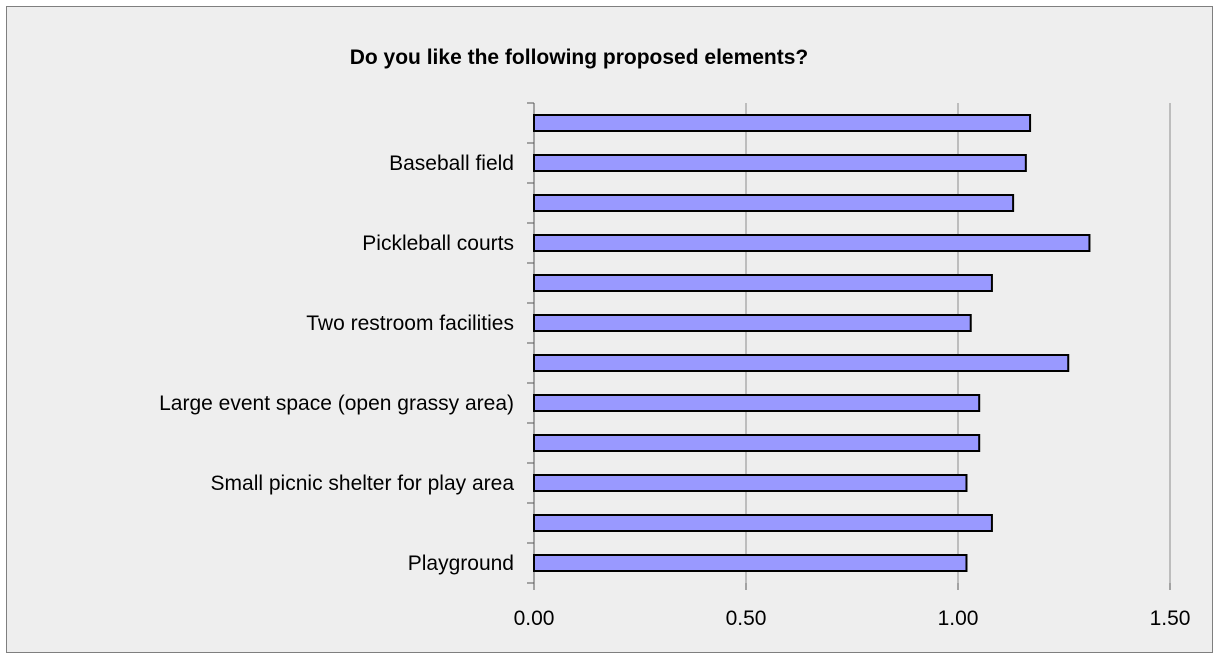 The image size is (1220, 660). What do you see at coordinates (451, 163) in the screenshot?
I see `category-label: Baseball field` at bounding box center [451, 163].